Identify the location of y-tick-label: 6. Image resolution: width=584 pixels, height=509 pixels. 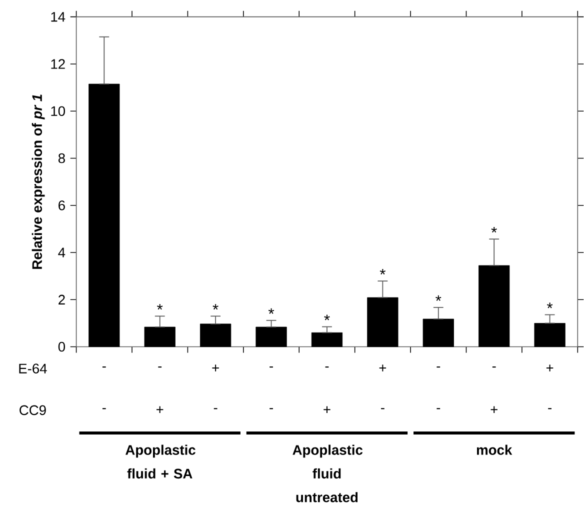
(61, 205).